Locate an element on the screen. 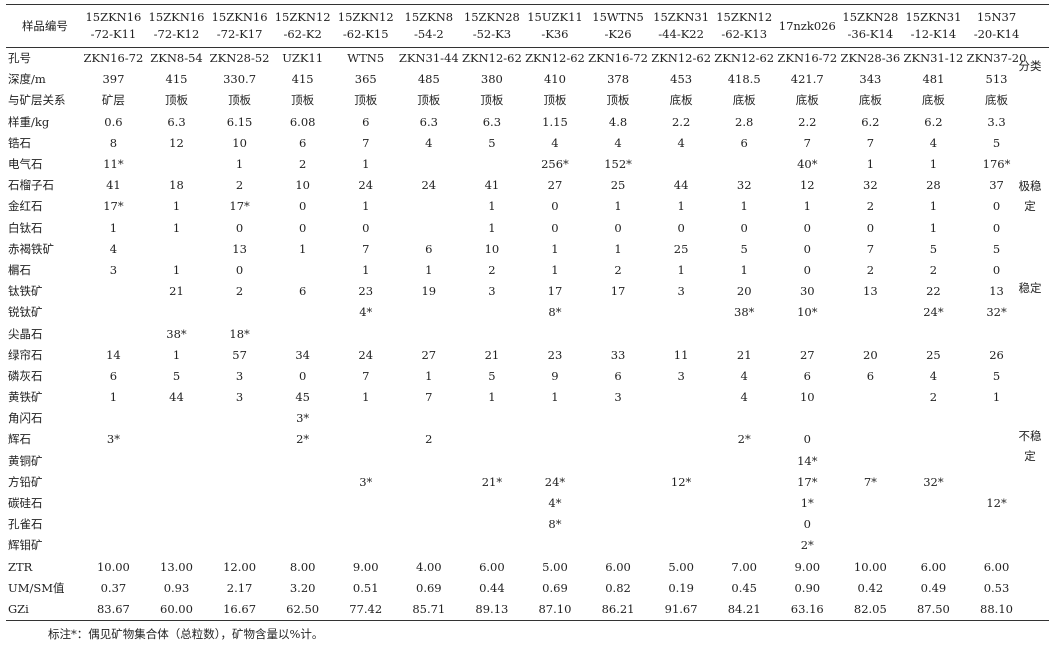  table-row: 绿帘石 14 1 57 34 24 27 21 23 33 11 21 27 20 25 26 is located at coordinates (527, 355).